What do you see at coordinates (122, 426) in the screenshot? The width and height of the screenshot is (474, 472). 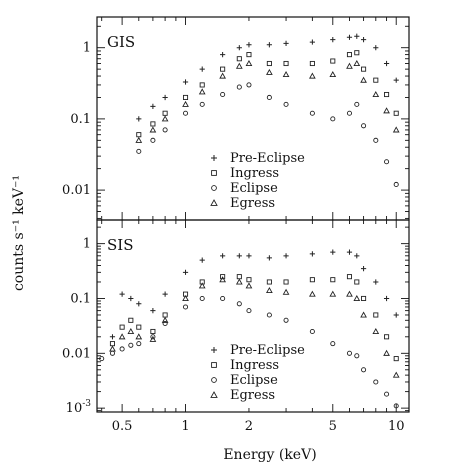 I see `x-tick-label: 0.5` at bounding box center [122, 426].